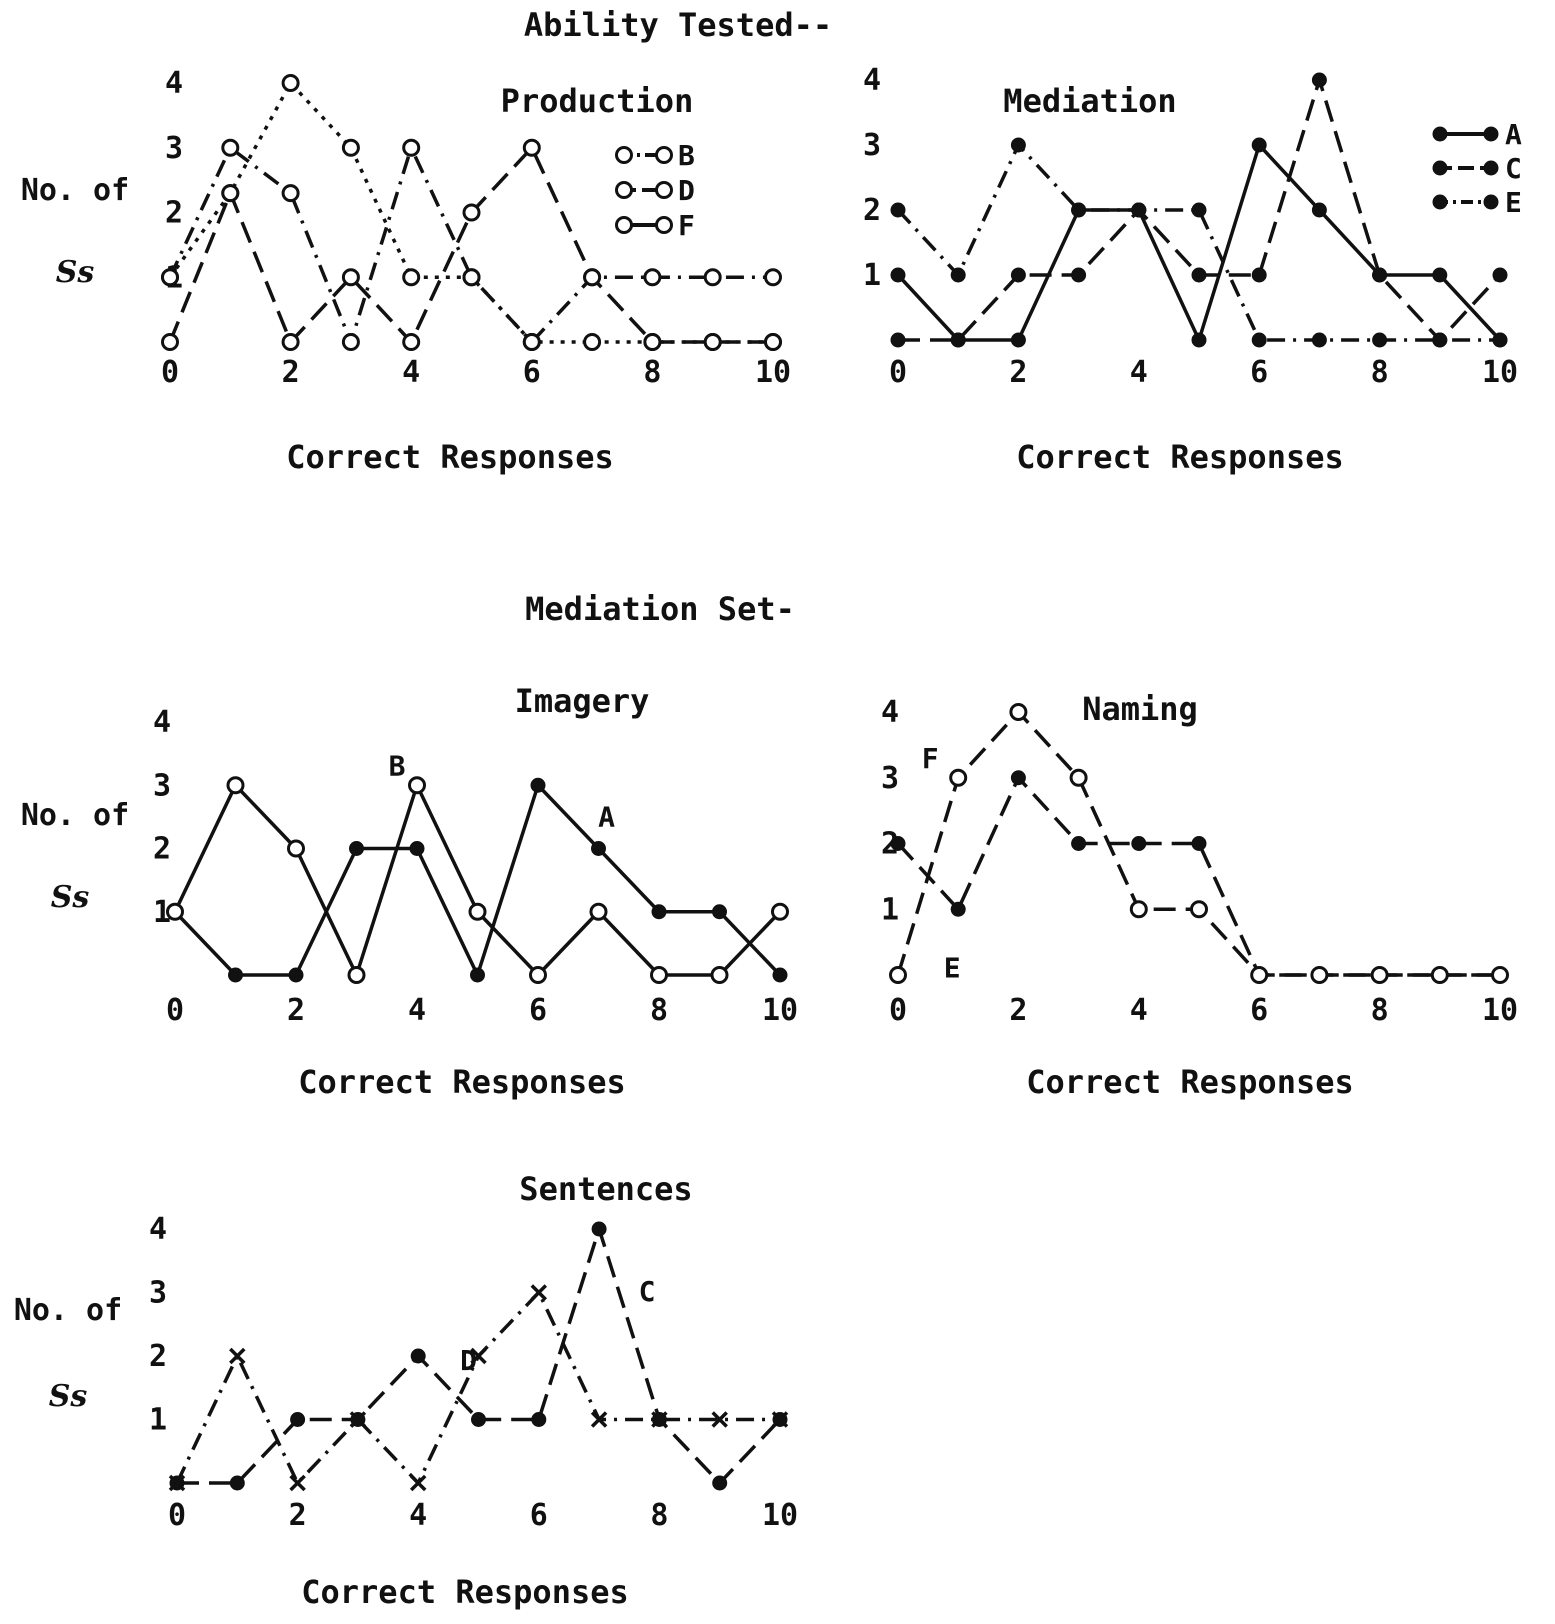 This screenshot has width=1555, height=1624. Describe the element at coordinates (470, 245) in the screenshot. I see `series-line-B` at that location.